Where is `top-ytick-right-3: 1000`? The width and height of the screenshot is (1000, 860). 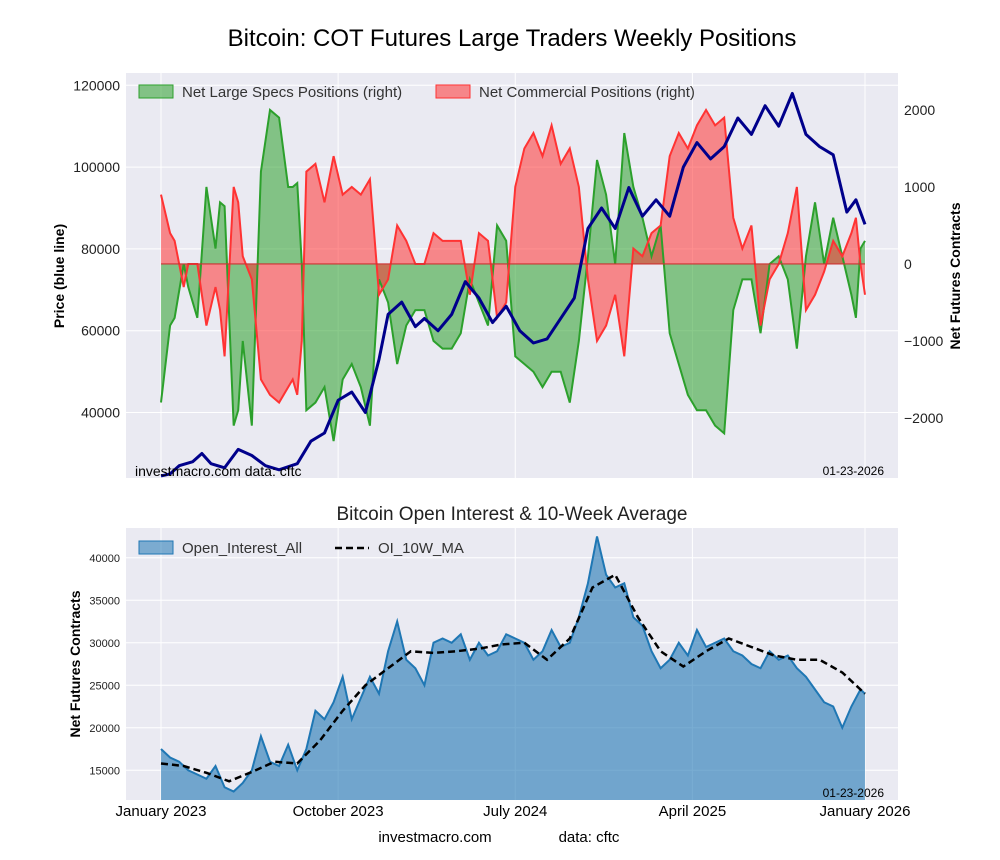 top-ytick-right-3: 1000 is located at coordinates (919, 187).